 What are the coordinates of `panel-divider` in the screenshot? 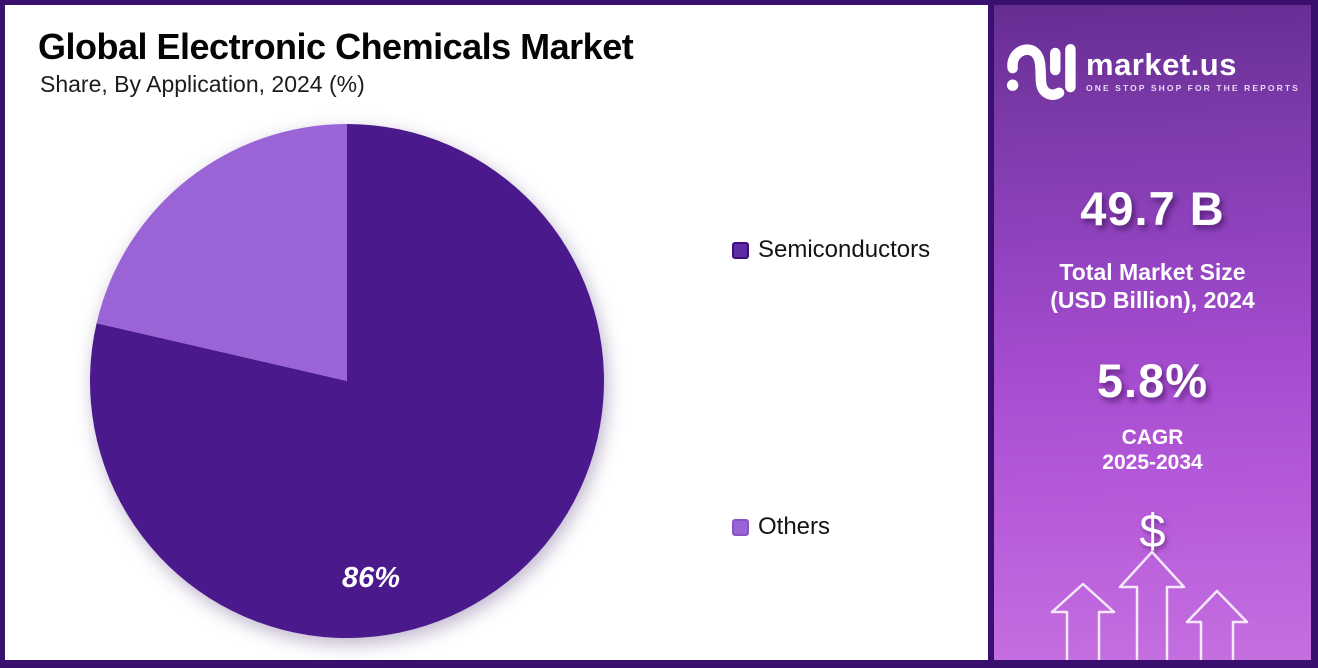 It's located at (991, 332).